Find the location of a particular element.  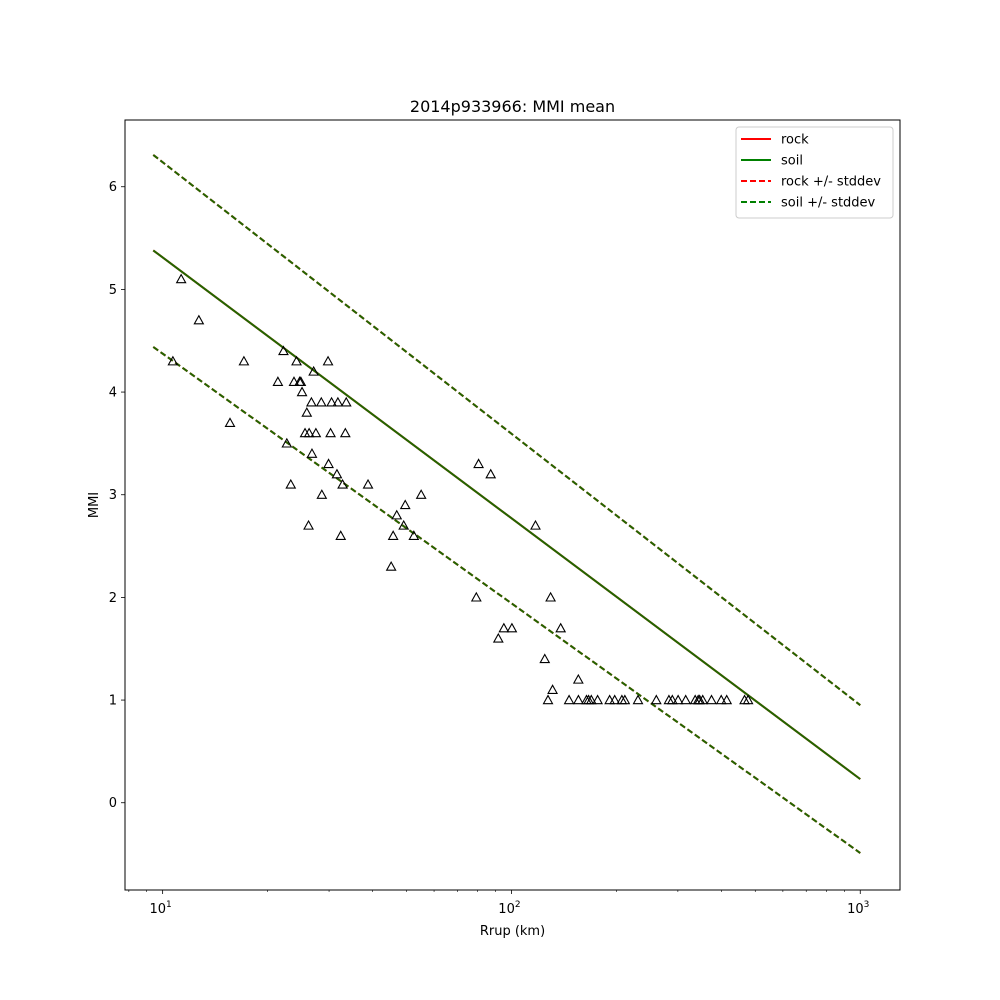

legend-label: soil +/- stddev is located at coordinates (828, 203).